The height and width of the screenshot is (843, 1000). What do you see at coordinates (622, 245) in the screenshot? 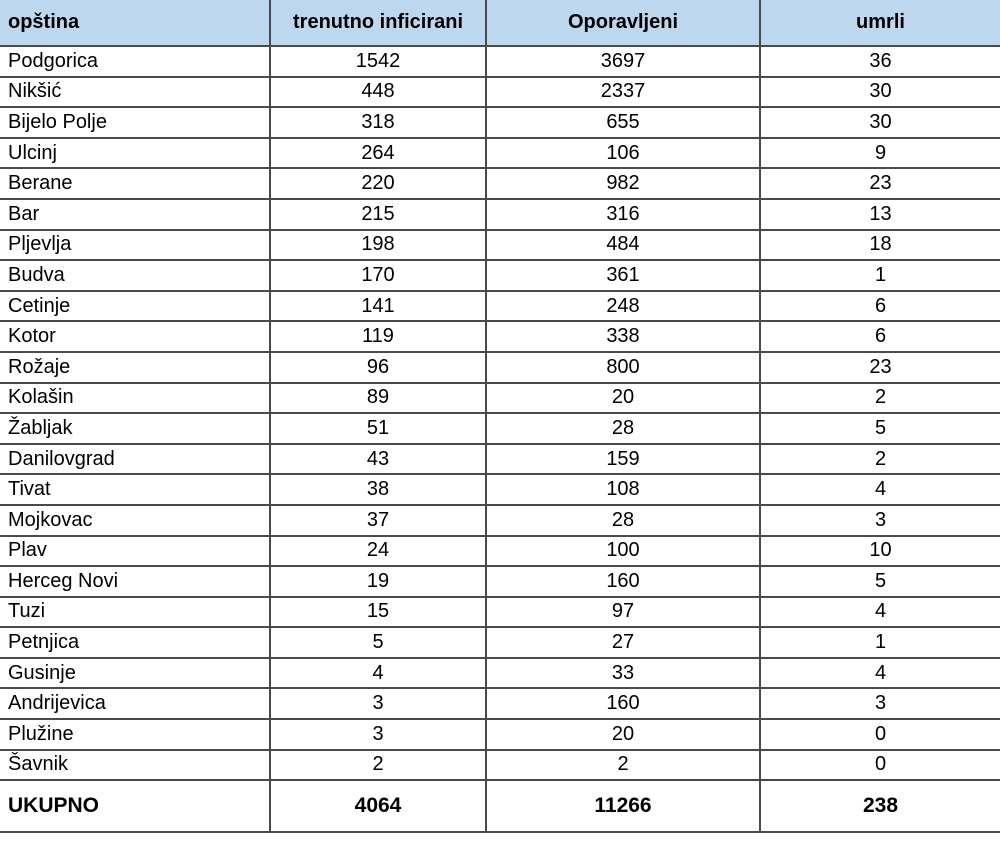
I see `cell-recovered: 484` at bounding box center [622, 245].